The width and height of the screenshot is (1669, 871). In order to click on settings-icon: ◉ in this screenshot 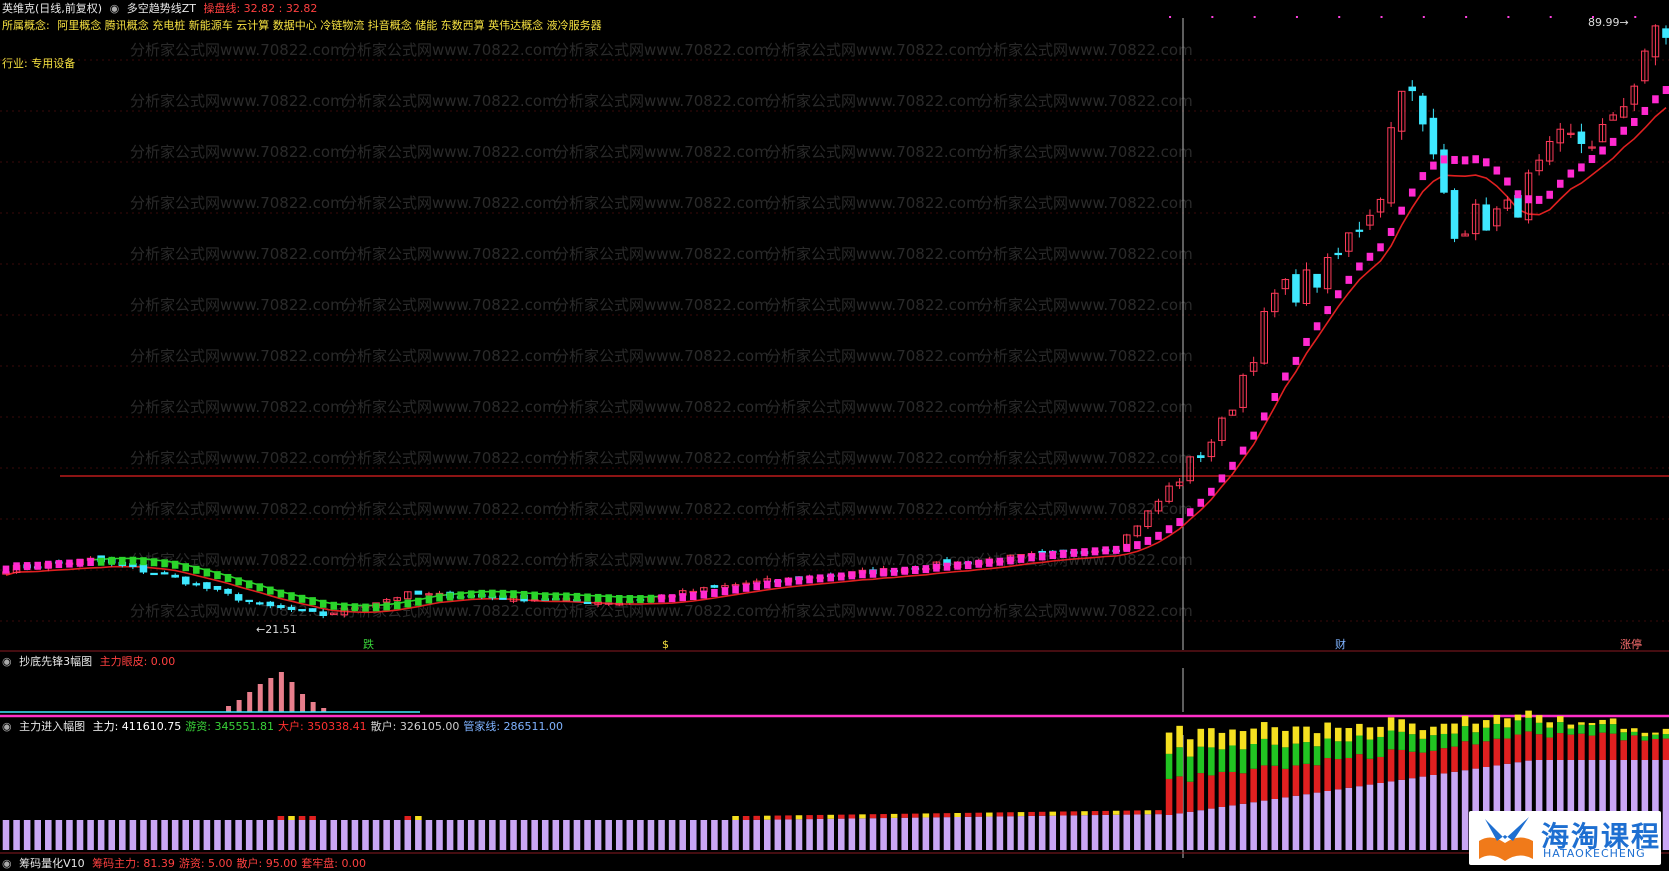, I will do `click(114, 8)`.